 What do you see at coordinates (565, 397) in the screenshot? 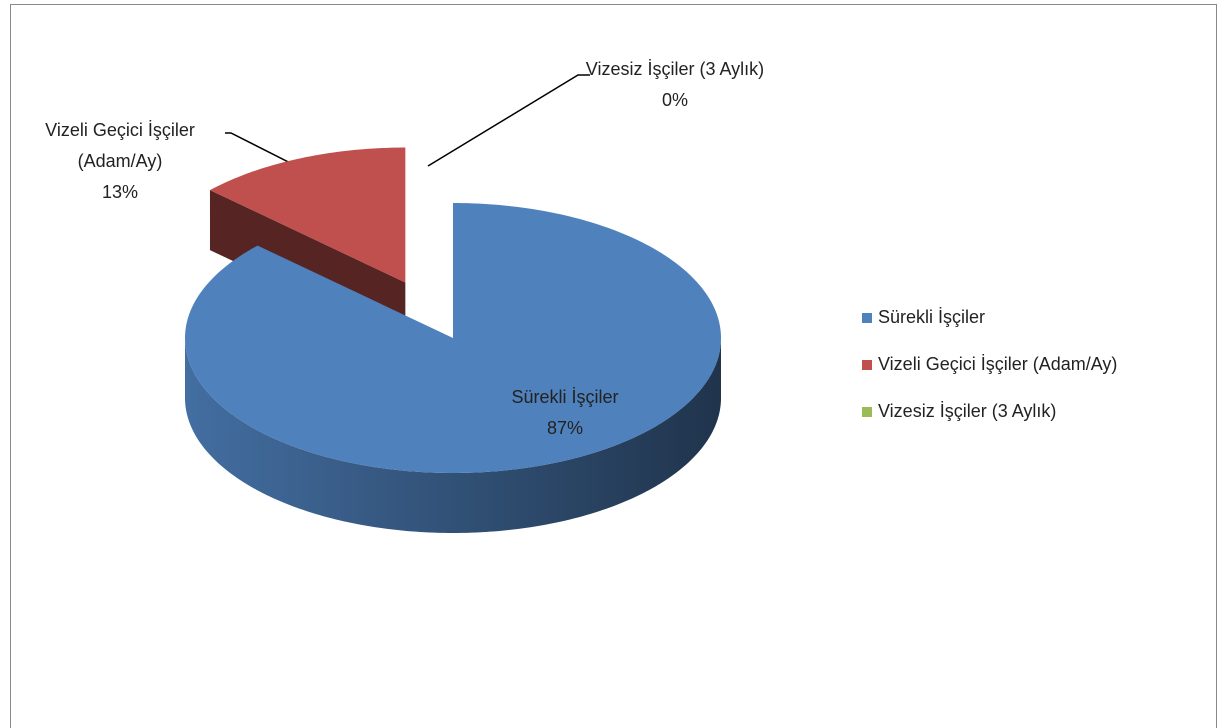
I see `label-category: Sürekli İşçiler` at bounding box center [565, 397].